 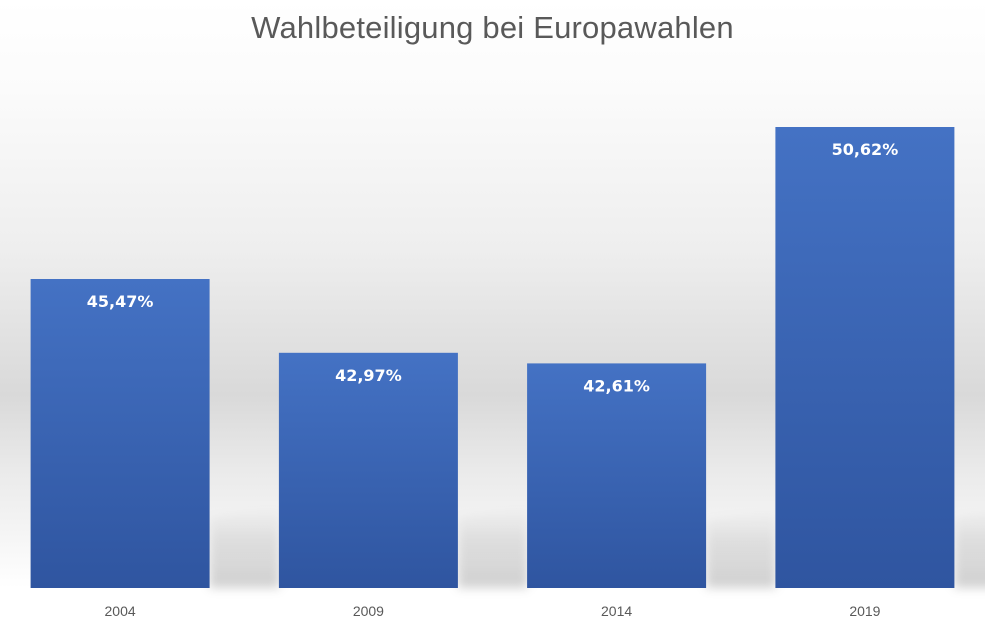 What do you see at coordinates (616, 385) in the screenshot?
I see `data-label-2014: 42,61%` at bounding box center [616, 385].